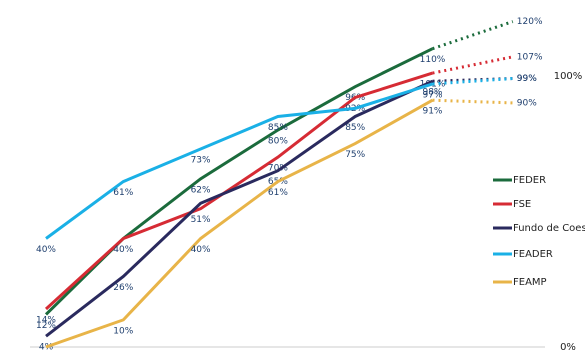  What do you see at coordinates (46, 348) in the screenshot?
I see `data-label: 4%` at bounding box center [46, 348].